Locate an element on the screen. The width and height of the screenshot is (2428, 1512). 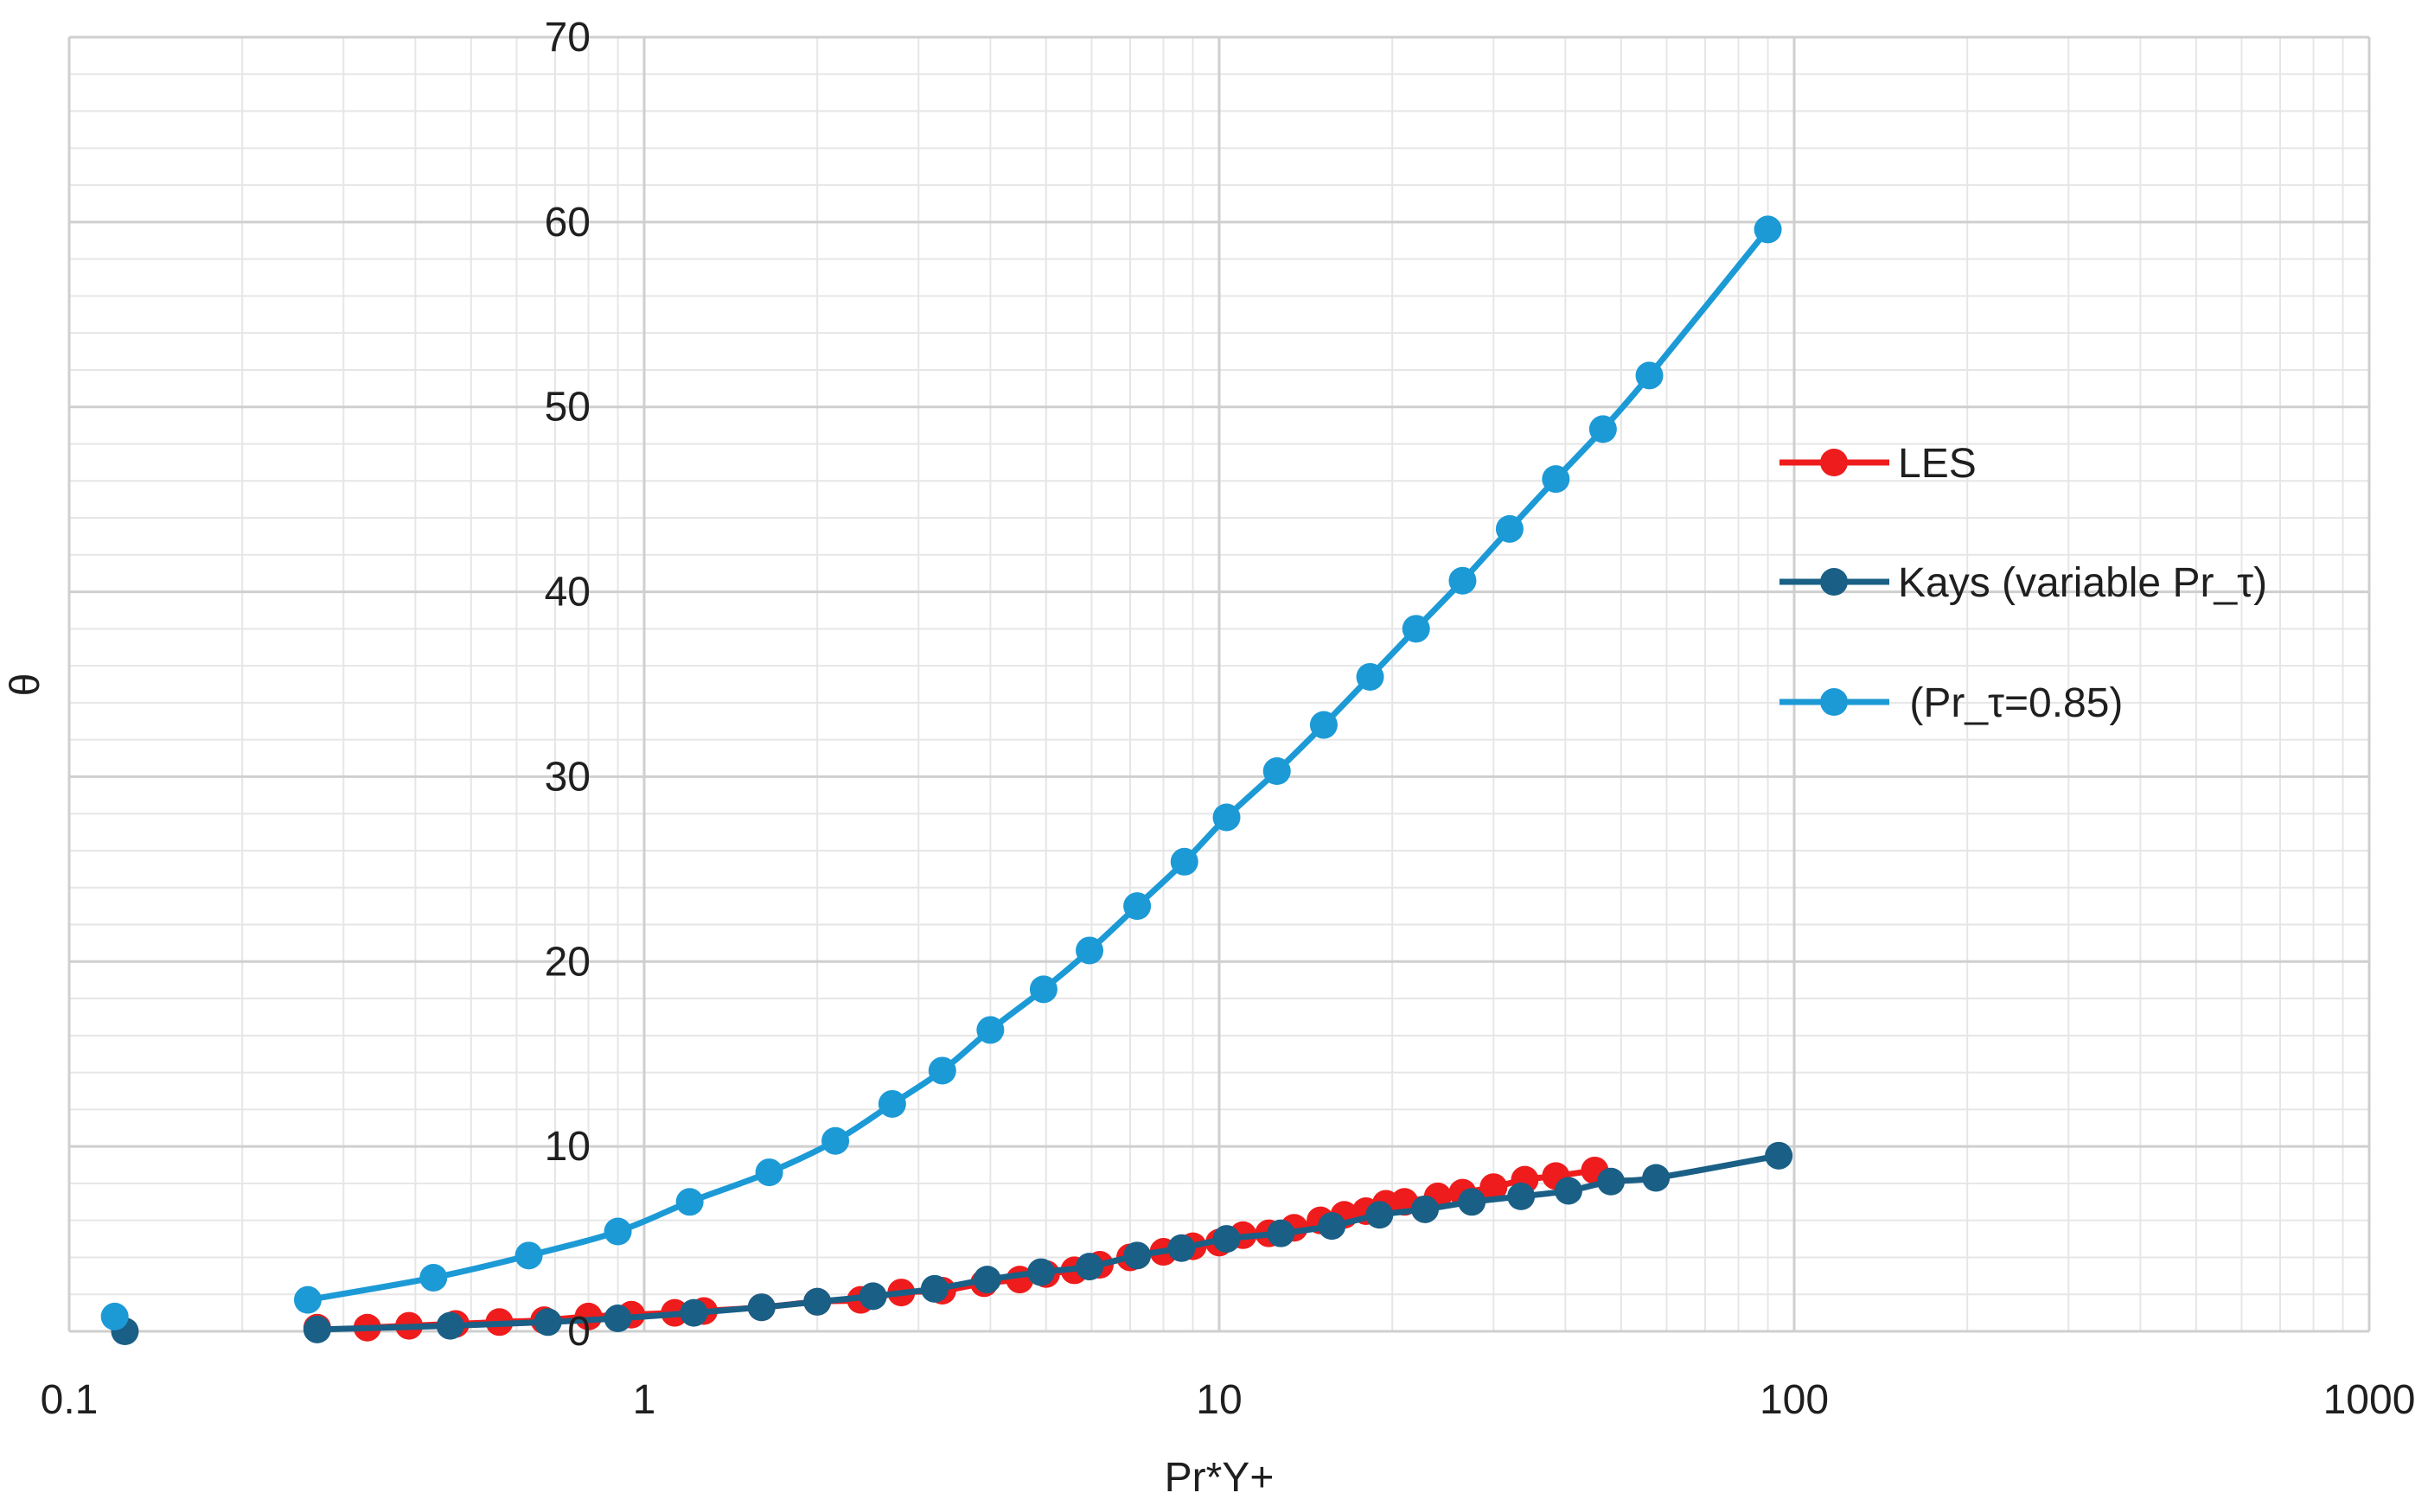
y-axis-title: θ is located at coordinates (25, 685).